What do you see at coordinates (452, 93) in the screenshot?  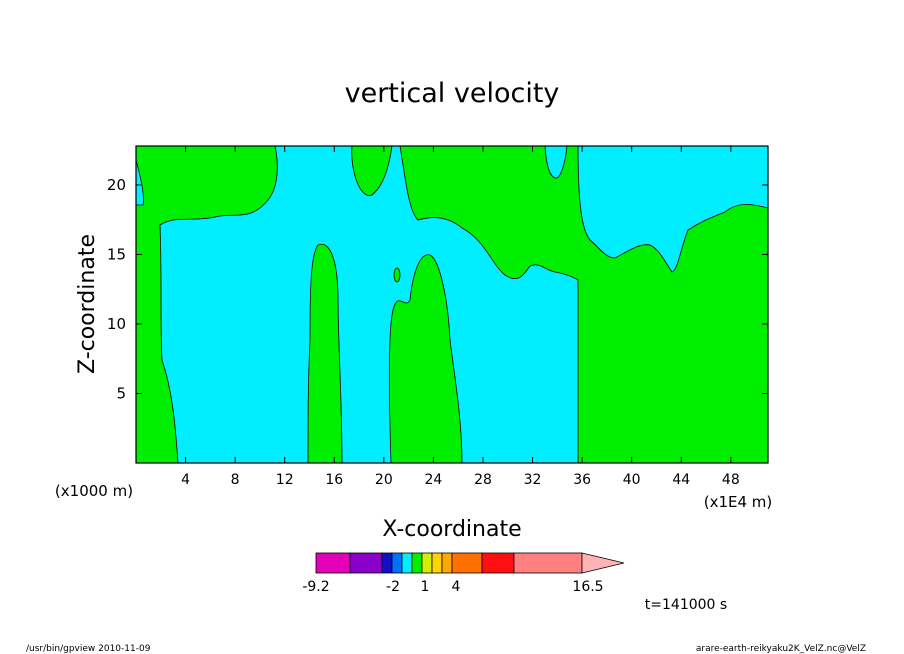 I see `chart-title: vertical velocity` at bounding box center [452, 93].